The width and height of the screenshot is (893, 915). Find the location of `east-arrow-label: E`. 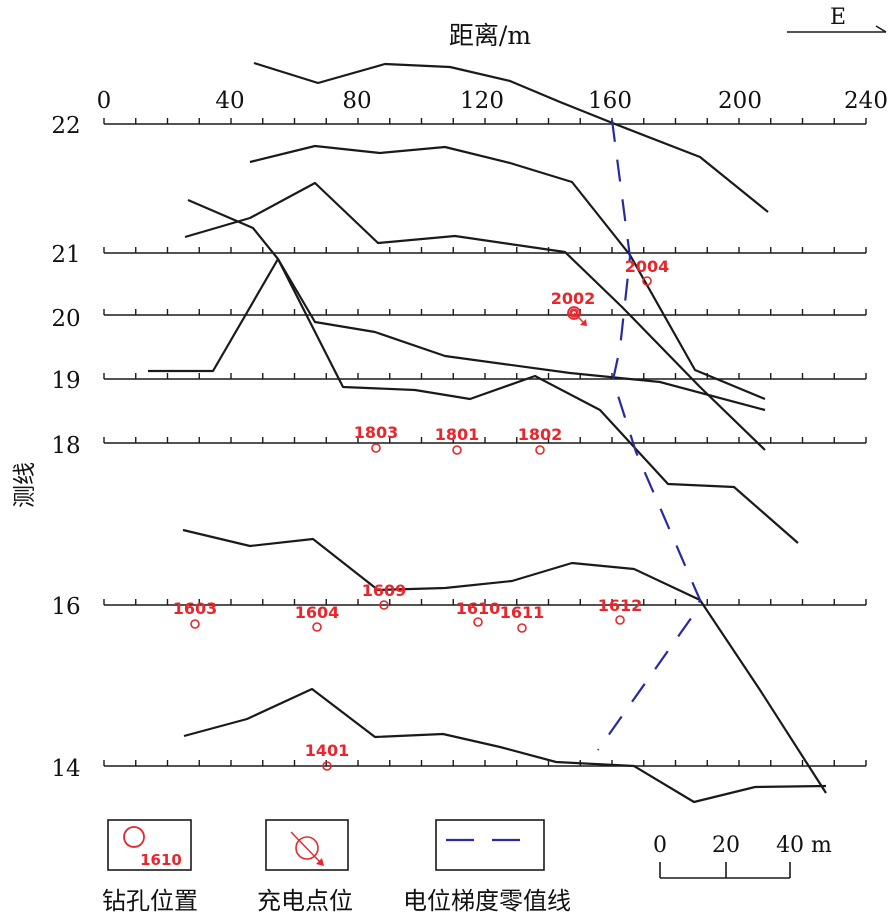

east-arrow-label: E is located at coordinates (838, 17).